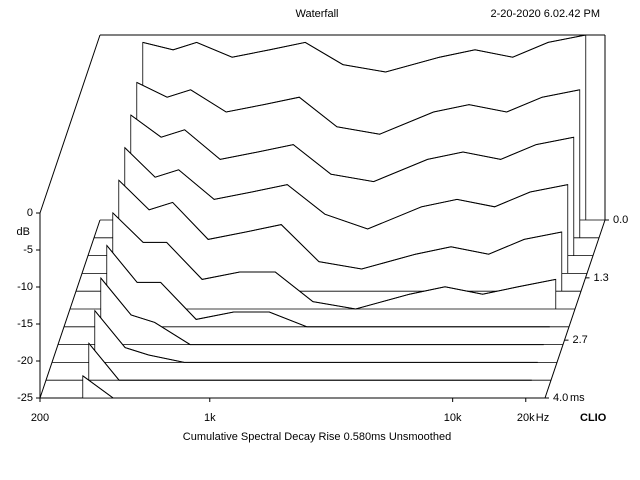 This screenshot has width=640, height=480. Describe the element at coordinates (25, 324) in the screenshot. I see `y-tick-label: -15` at that location.